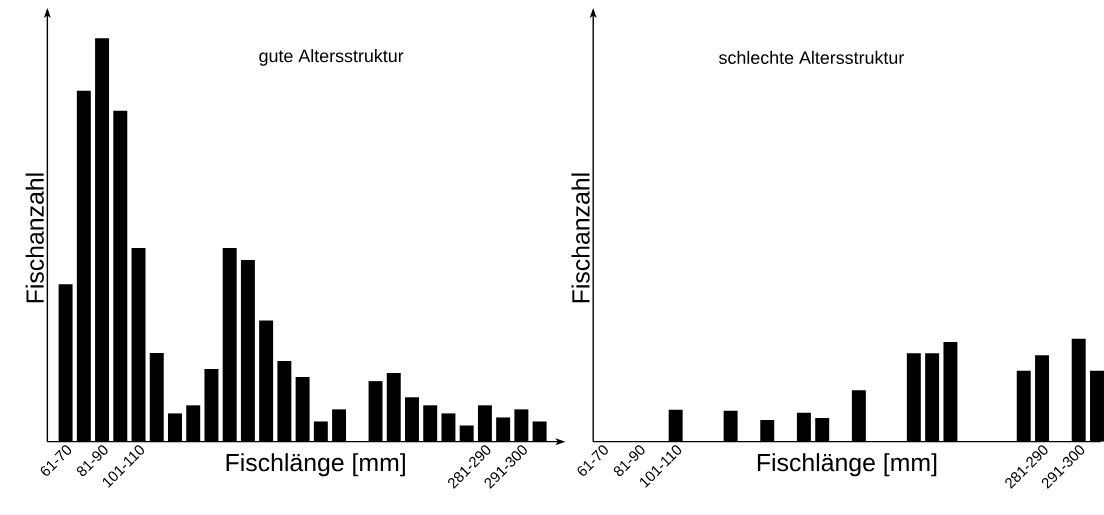  What do you see at coordinates (811, 57) in the screenshot?
I see `chart-title: schlechte Altersstruktur` at bounding box center [811, 57].